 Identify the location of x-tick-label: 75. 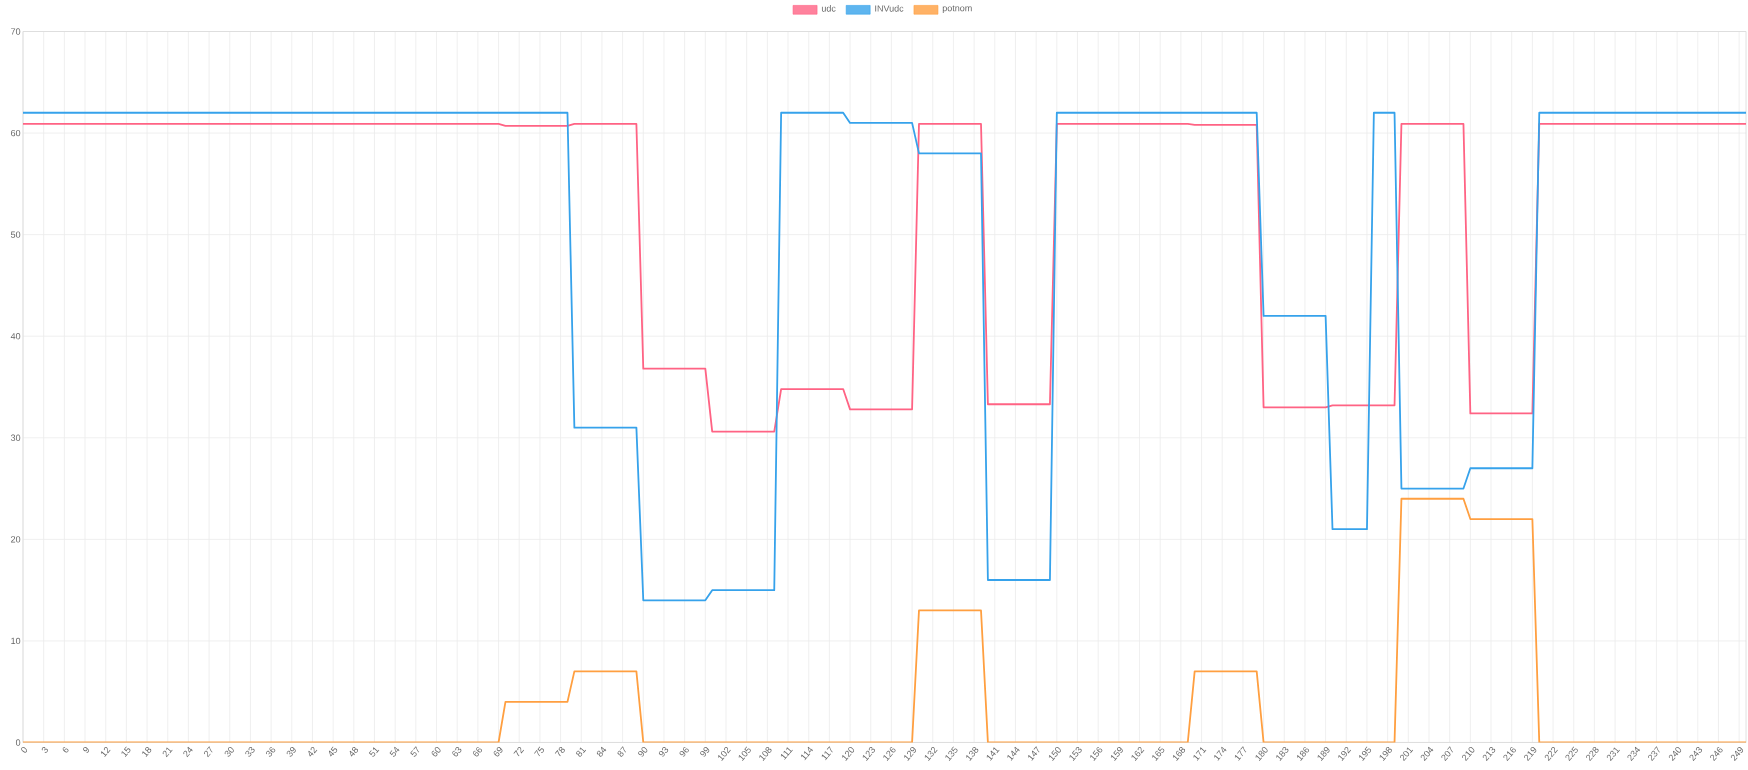
(539, 751).